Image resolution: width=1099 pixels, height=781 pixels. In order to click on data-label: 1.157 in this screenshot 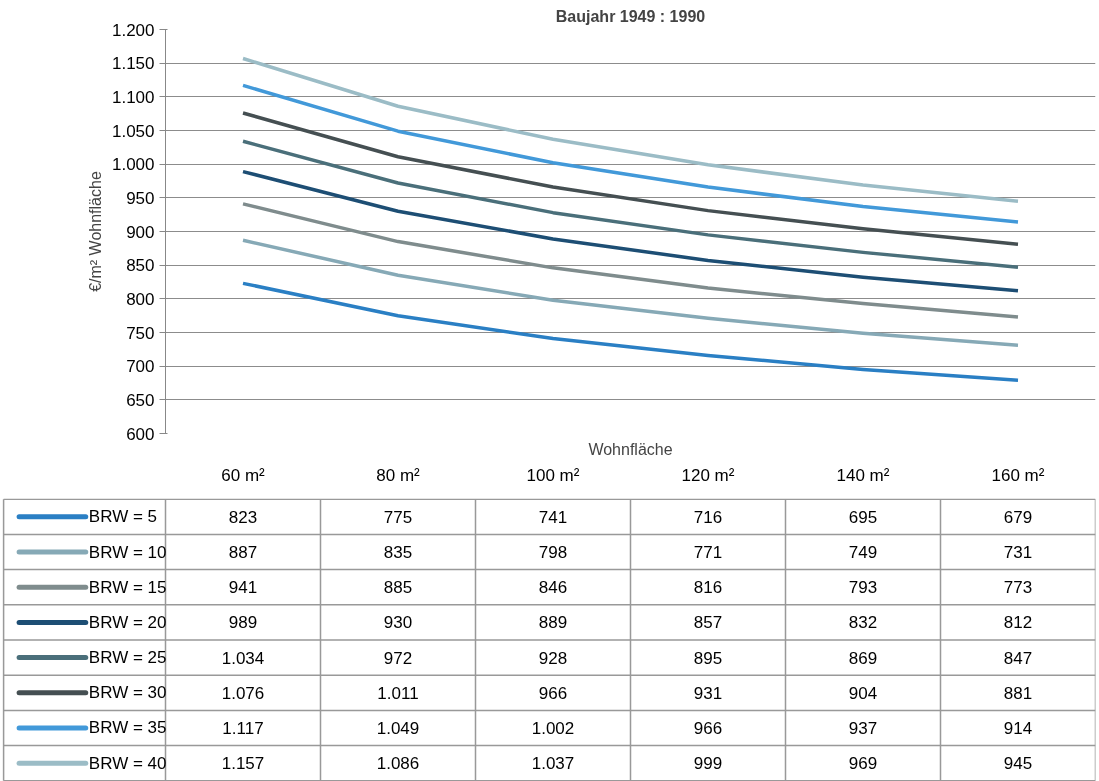, I will do `click(243, 764)`.